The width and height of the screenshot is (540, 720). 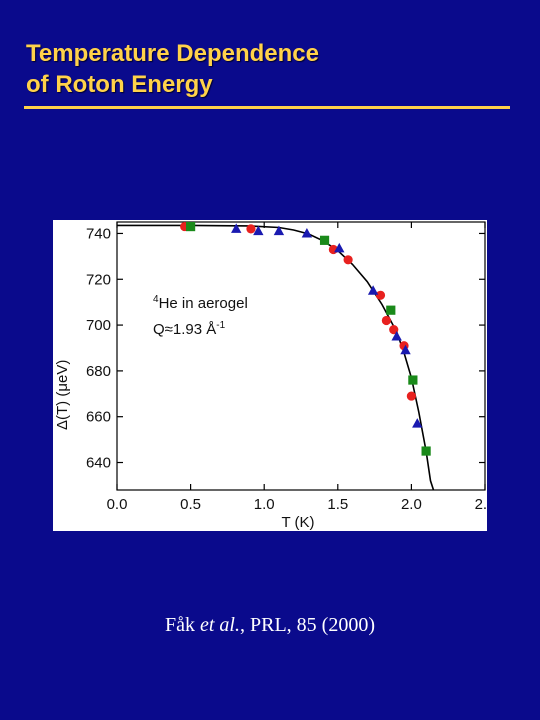 What do you see at coordinates (98, 417) in the screenshot?
I see `y-tick-label-1: 660` at bounding box center [98, 417].